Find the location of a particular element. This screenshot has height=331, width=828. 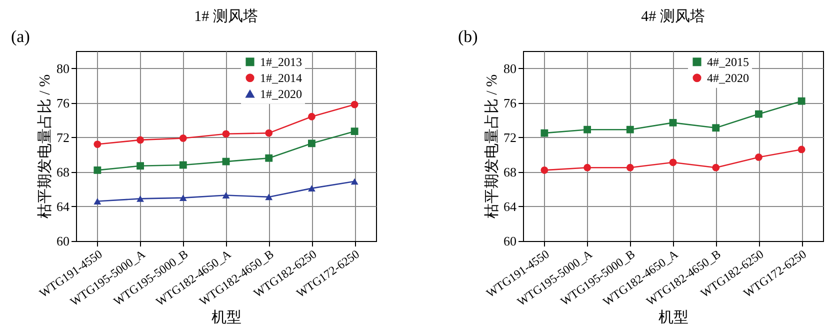

legend-label: 1#_2013 is located at coordinates (281, 61).